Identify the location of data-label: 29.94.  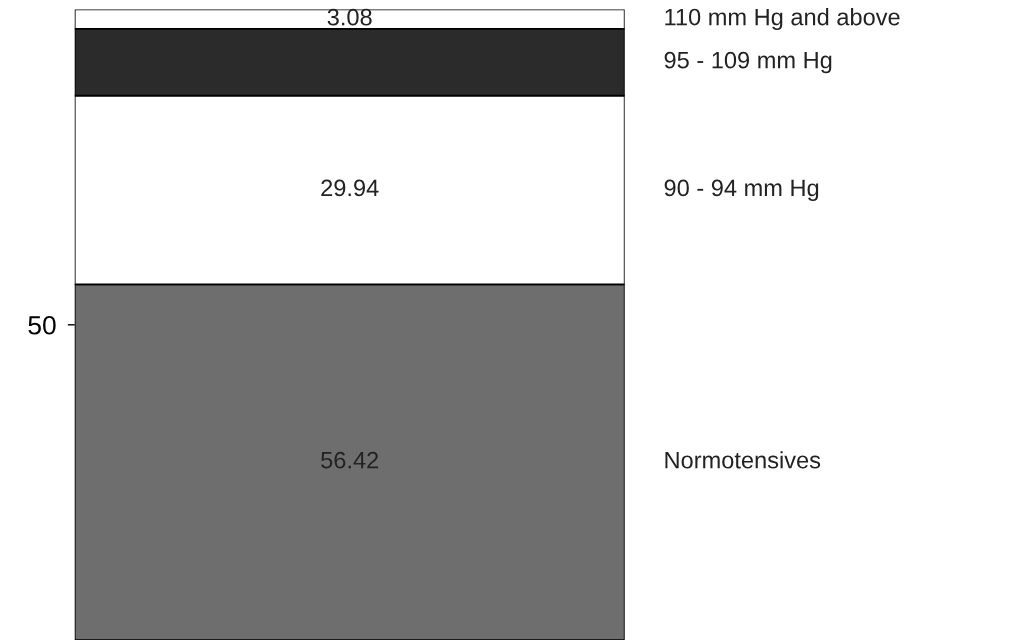
(350, 188).